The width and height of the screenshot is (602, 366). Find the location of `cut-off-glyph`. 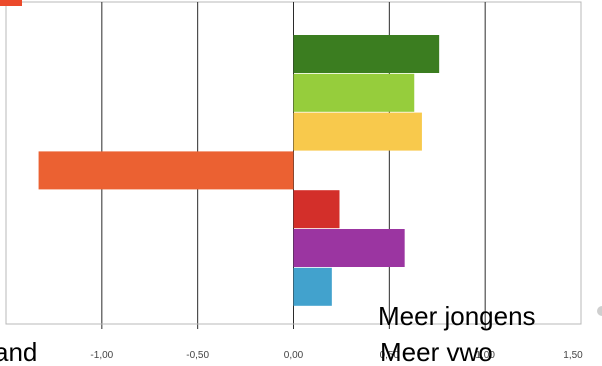

cut-off-glyph is located at coordinates (599, 311).